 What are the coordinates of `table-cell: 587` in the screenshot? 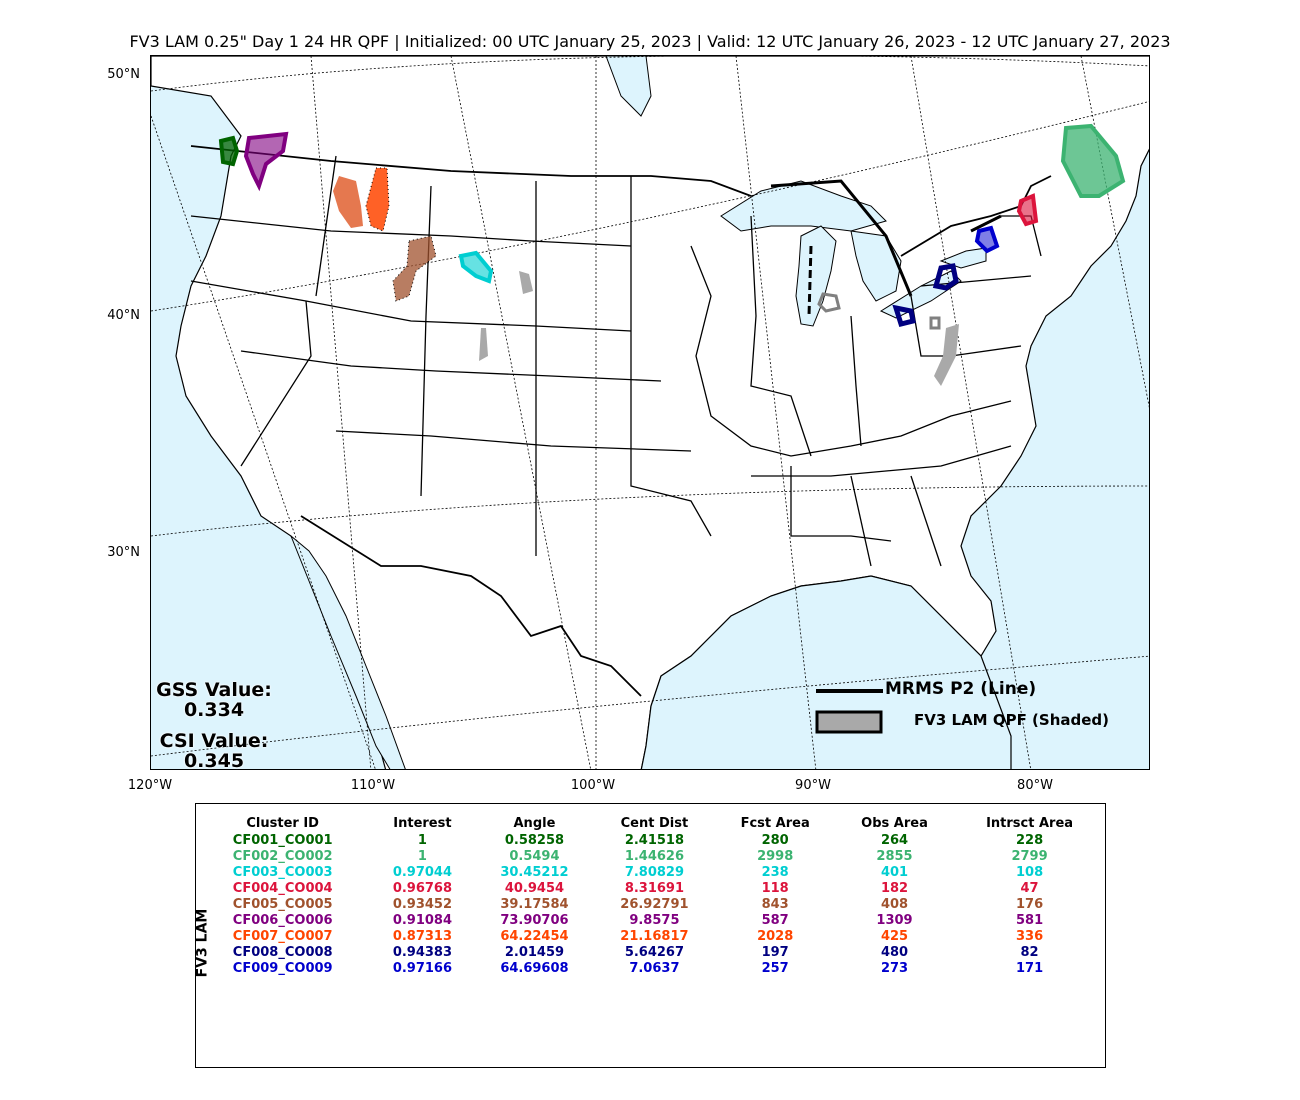 It's located at (775, 920).